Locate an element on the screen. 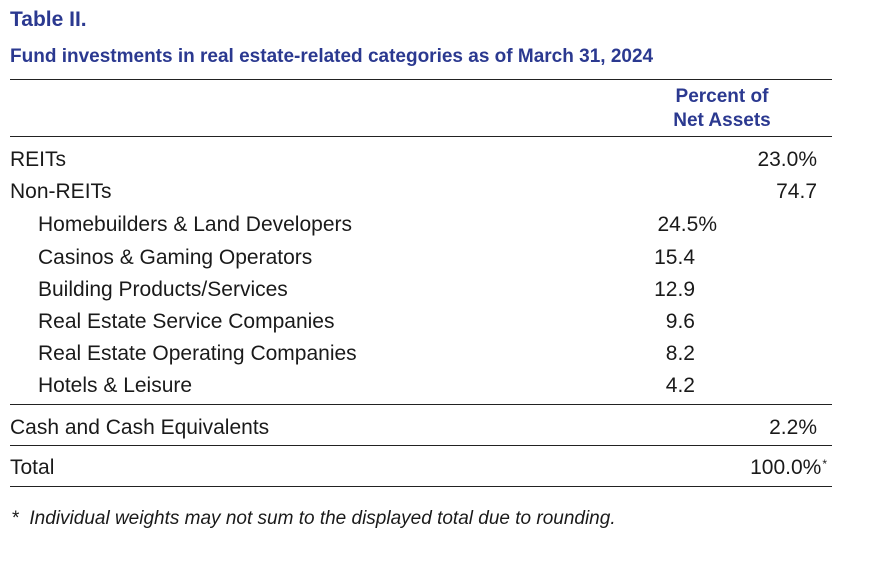 Image resolution: width=871 pixels, height=562 pixels. column-header-line2: Net Assets is located at coordinates (722, 120).